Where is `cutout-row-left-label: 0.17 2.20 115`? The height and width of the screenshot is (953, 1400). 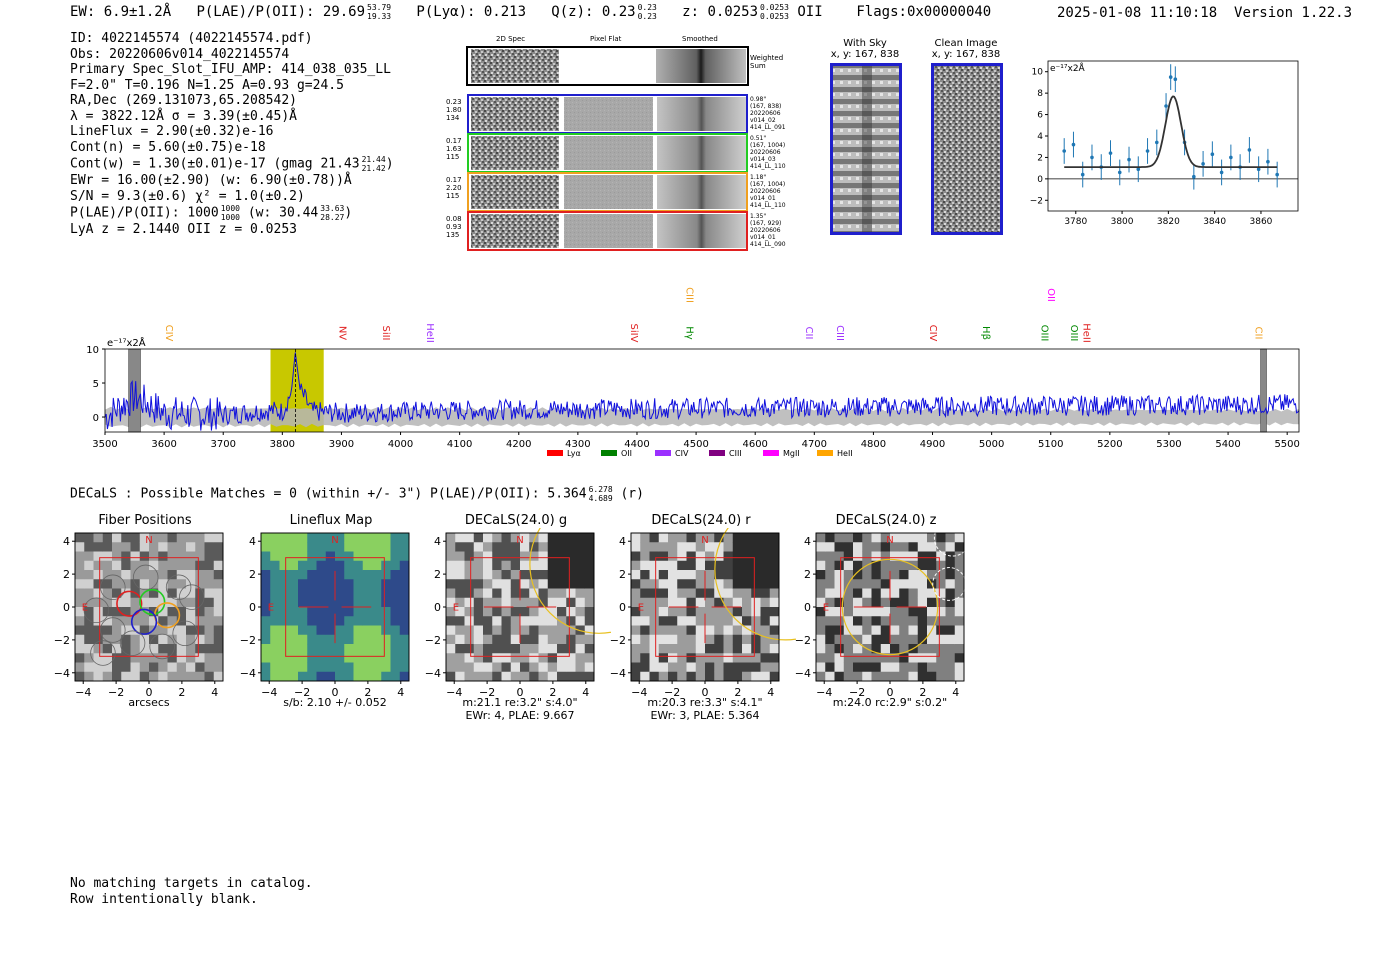
cutout-row-left-label: 0.17 2.20 115 is located at coordinates (454, 188).